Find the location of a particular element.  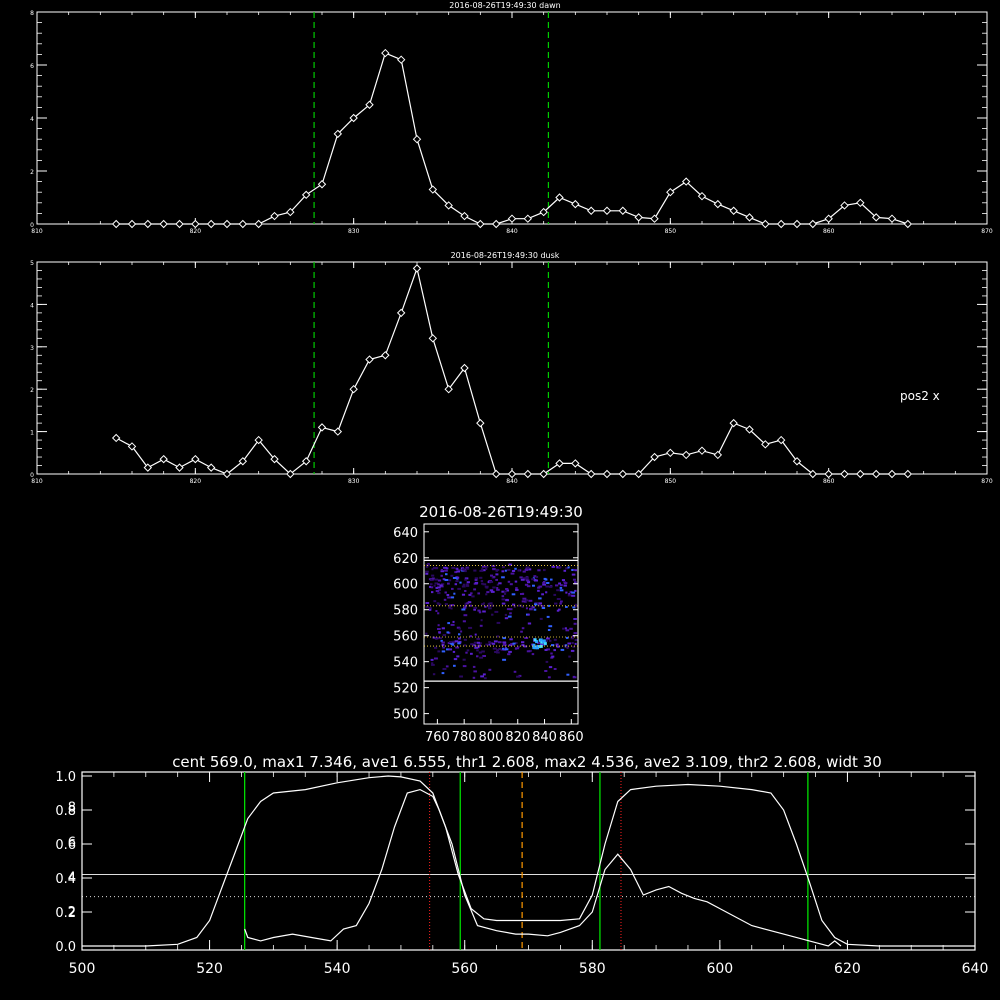

image-y-tick-label: 640 is located at coordinates (405, 533).